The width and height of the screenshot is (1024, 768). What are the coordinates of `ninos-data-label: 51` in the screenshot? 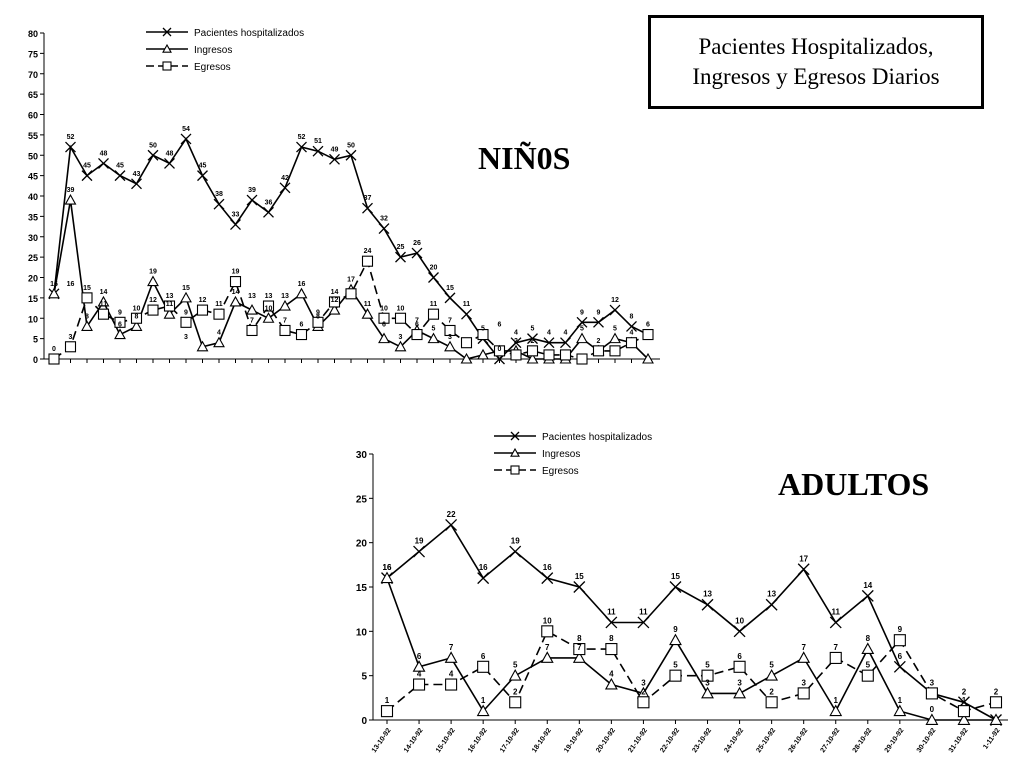 It's located at (318, 141).